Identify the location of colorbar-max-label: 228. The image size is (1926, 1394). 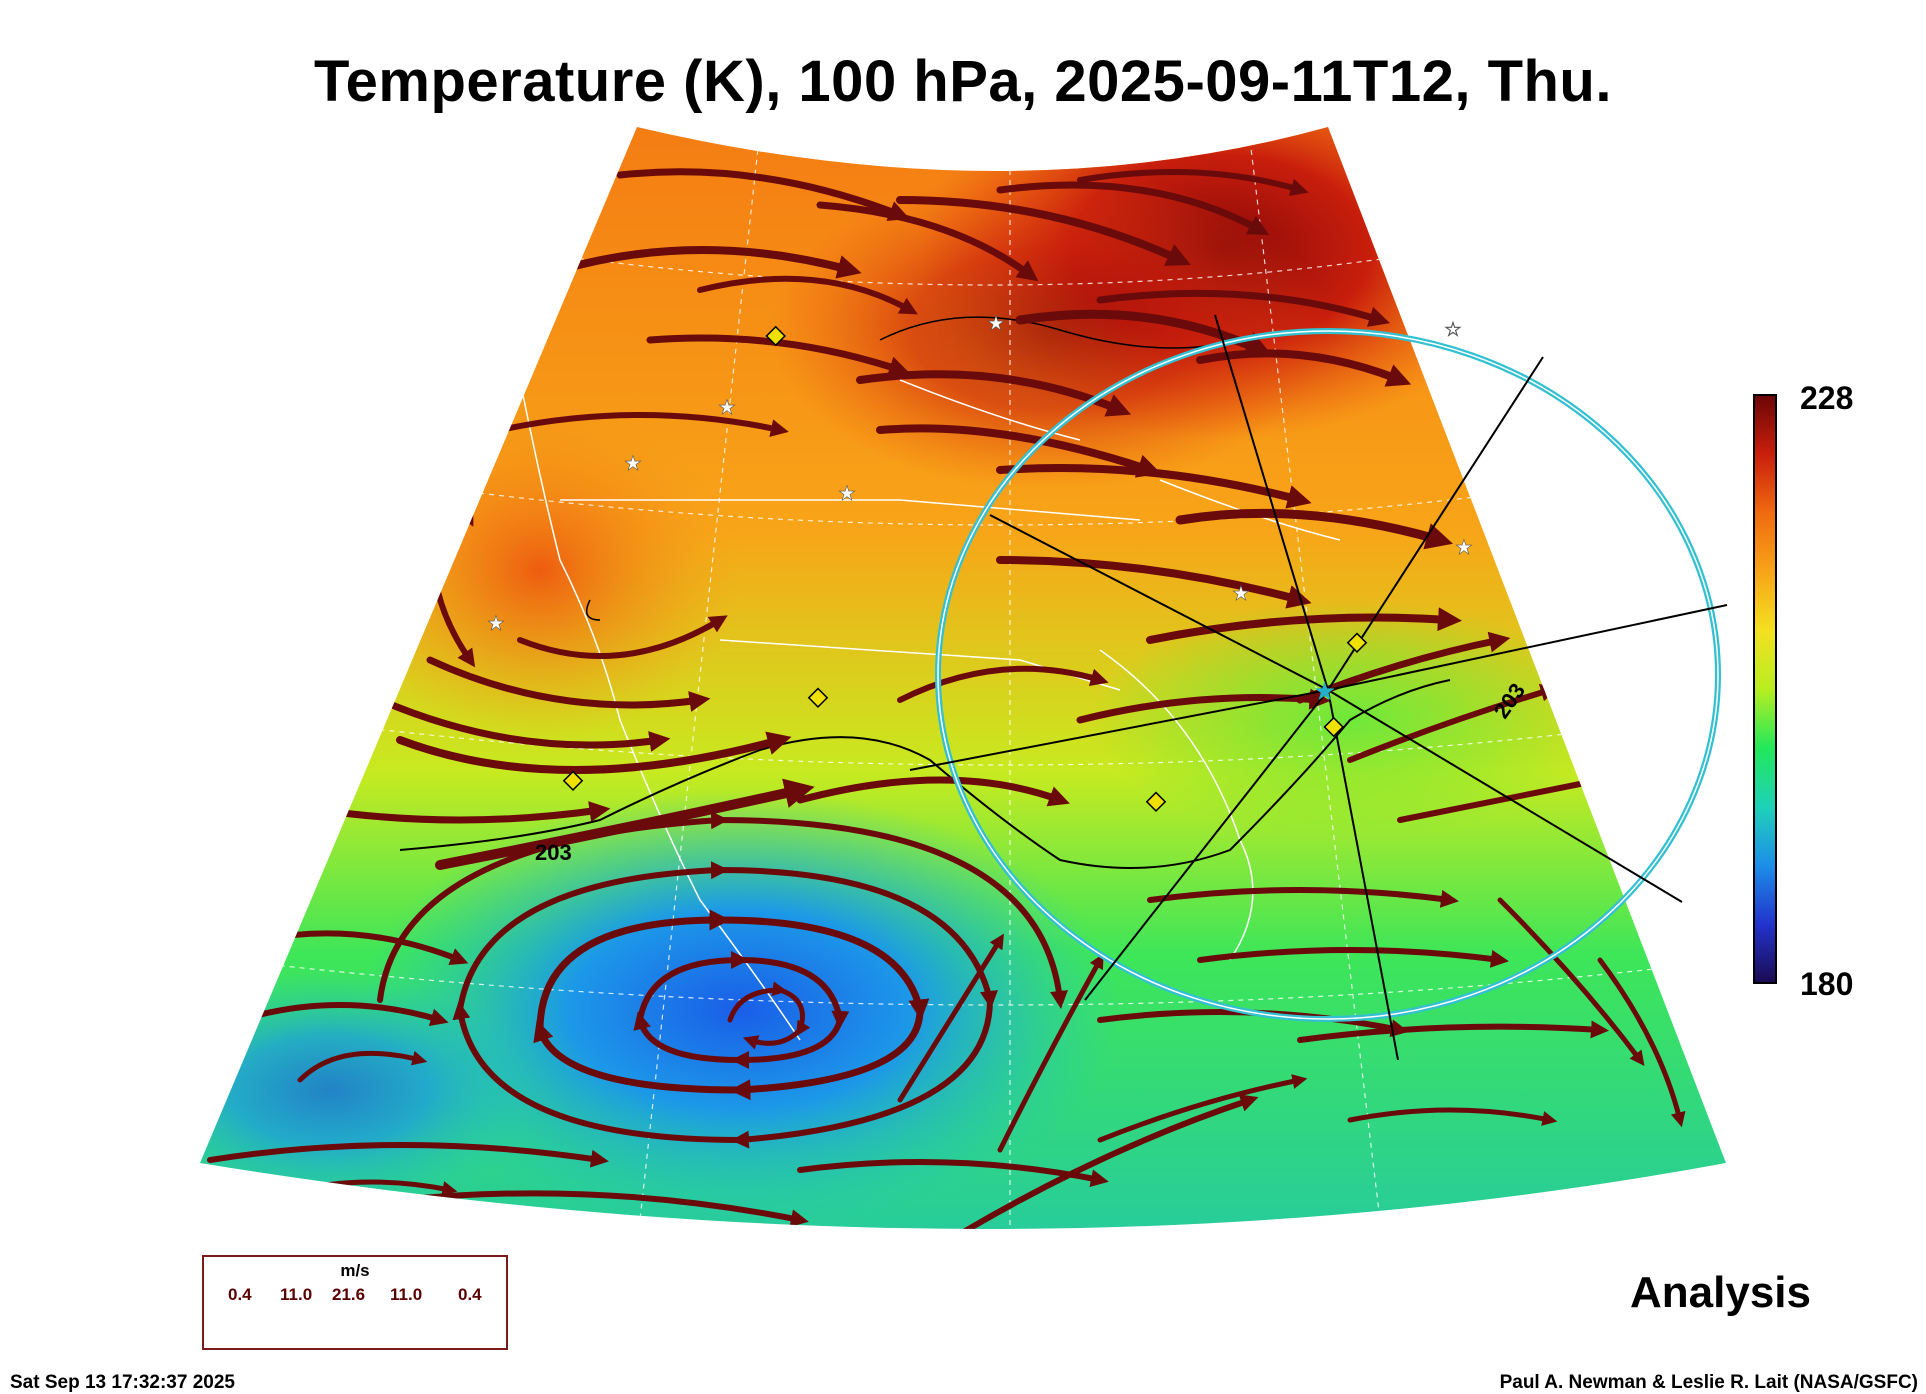
(1827, 398).